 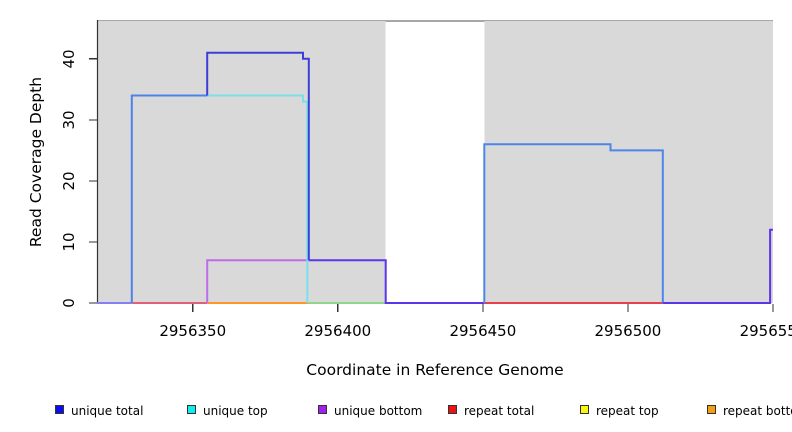 I want to click on y-axis-title: Read Coverage Depth, so click(x=36, y=162).